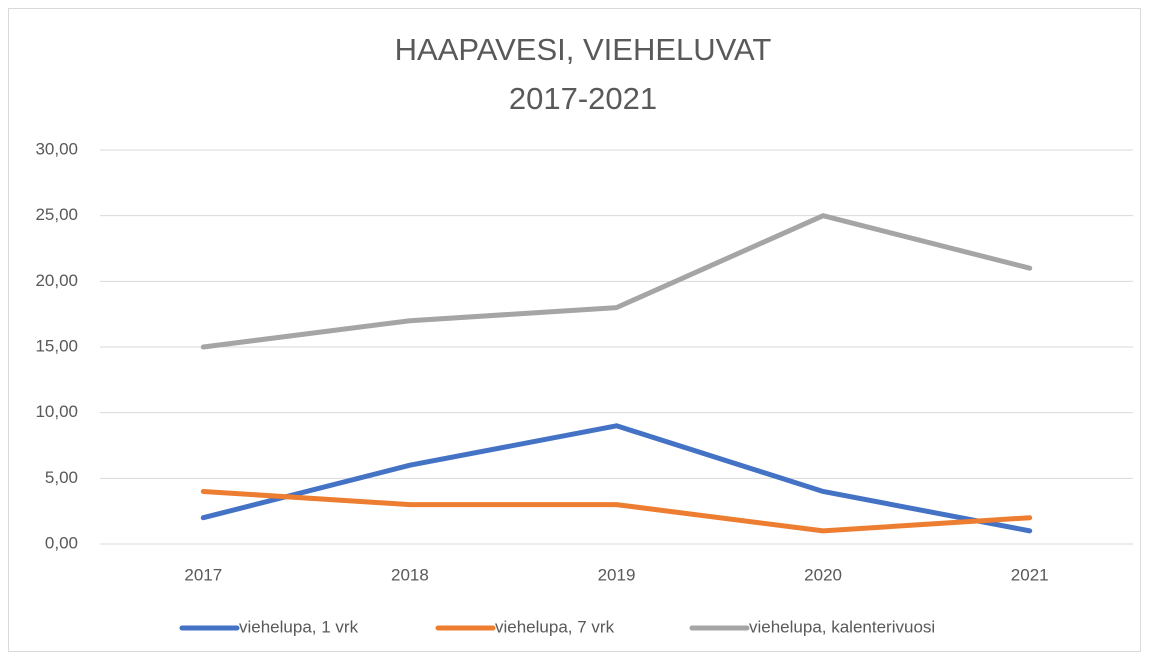 This screenshot has height=661, width=1150. Describe the element at coordinates (56, 280) in the screenshot. I see `y-tick-label: 20,00` at that location.